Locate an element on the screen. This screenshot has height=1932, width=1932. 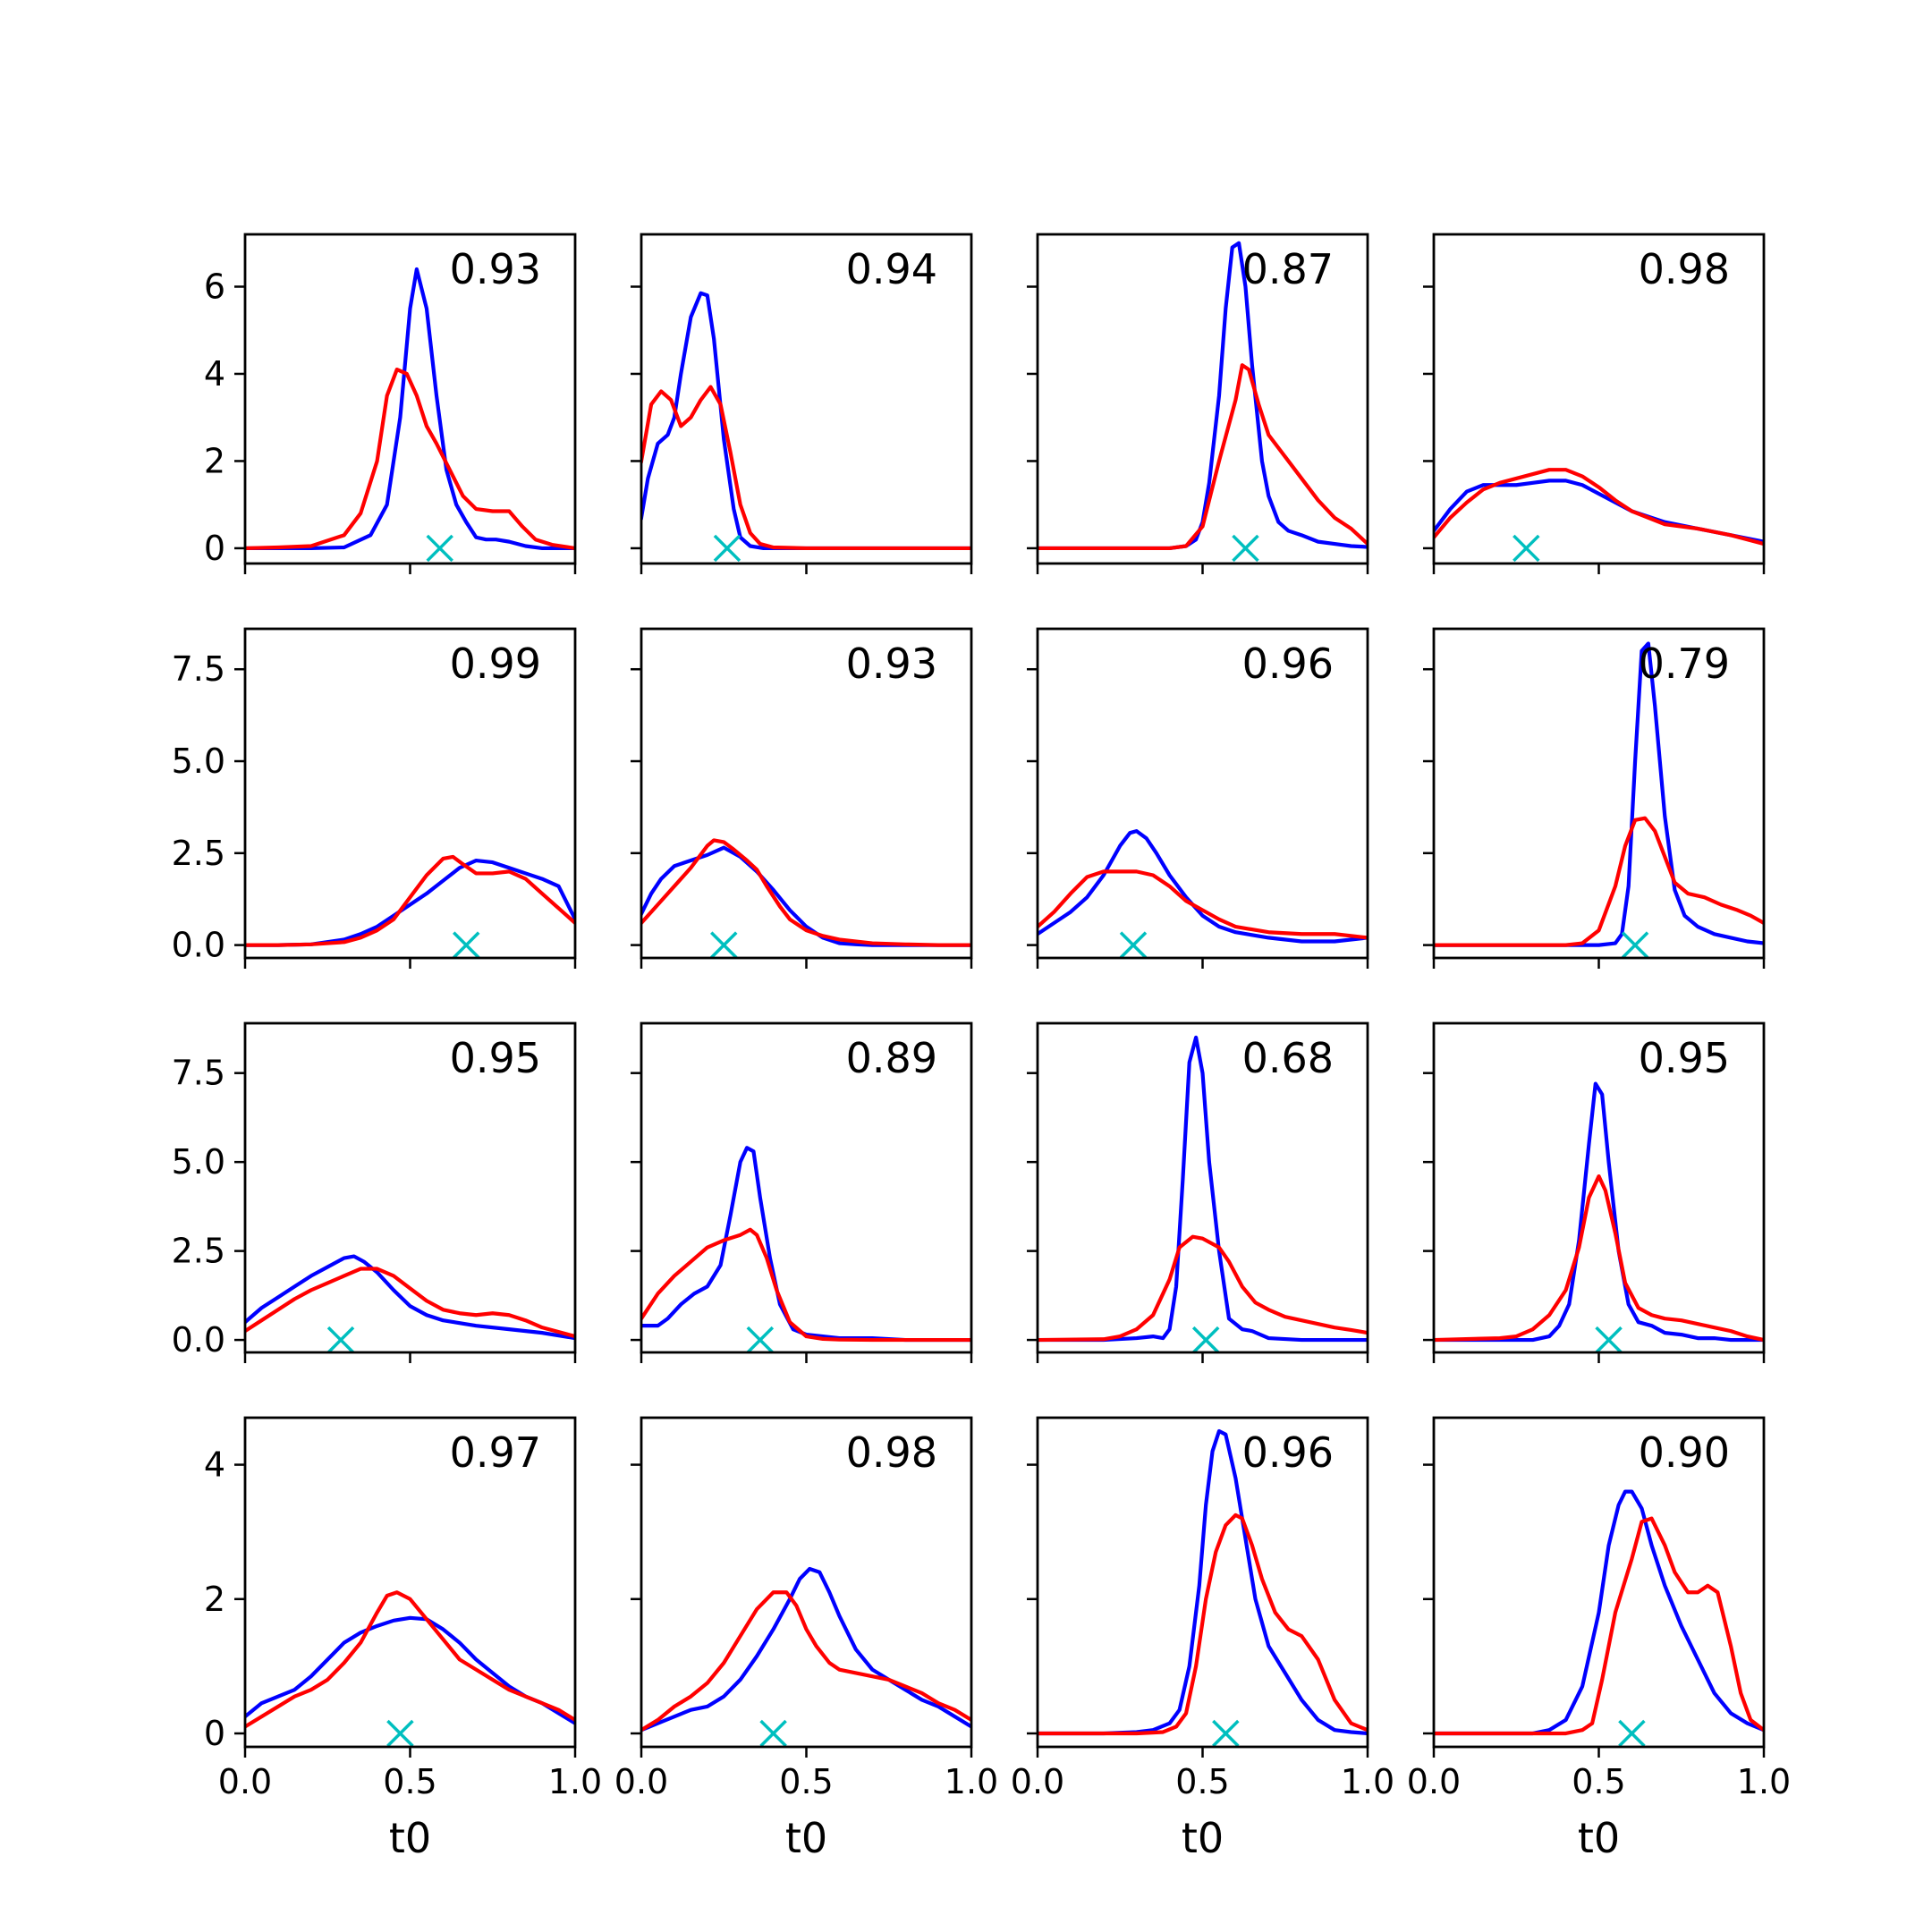
panel-annotation: 0.90 is located at coordinates (1684, 1452).